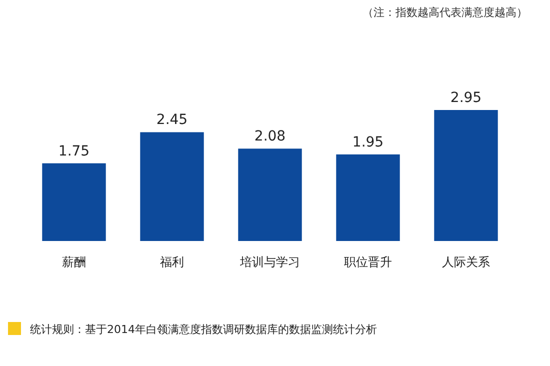  What do you see at coordinates (368, 262) in the screenshot?
I see `x-tick-label: 职位晋升` at bounding box center [368, 262].